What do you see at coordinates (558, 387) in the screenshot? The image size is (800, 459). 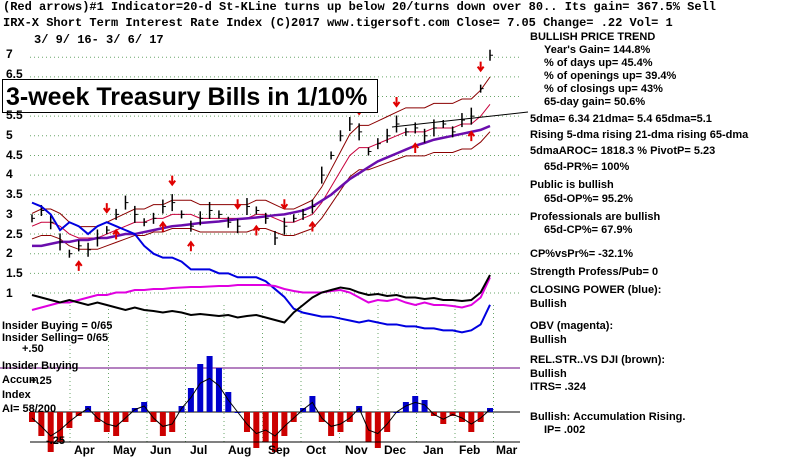 I see `itrs-value: ITRS= .324` at bounding box center [558, 387].